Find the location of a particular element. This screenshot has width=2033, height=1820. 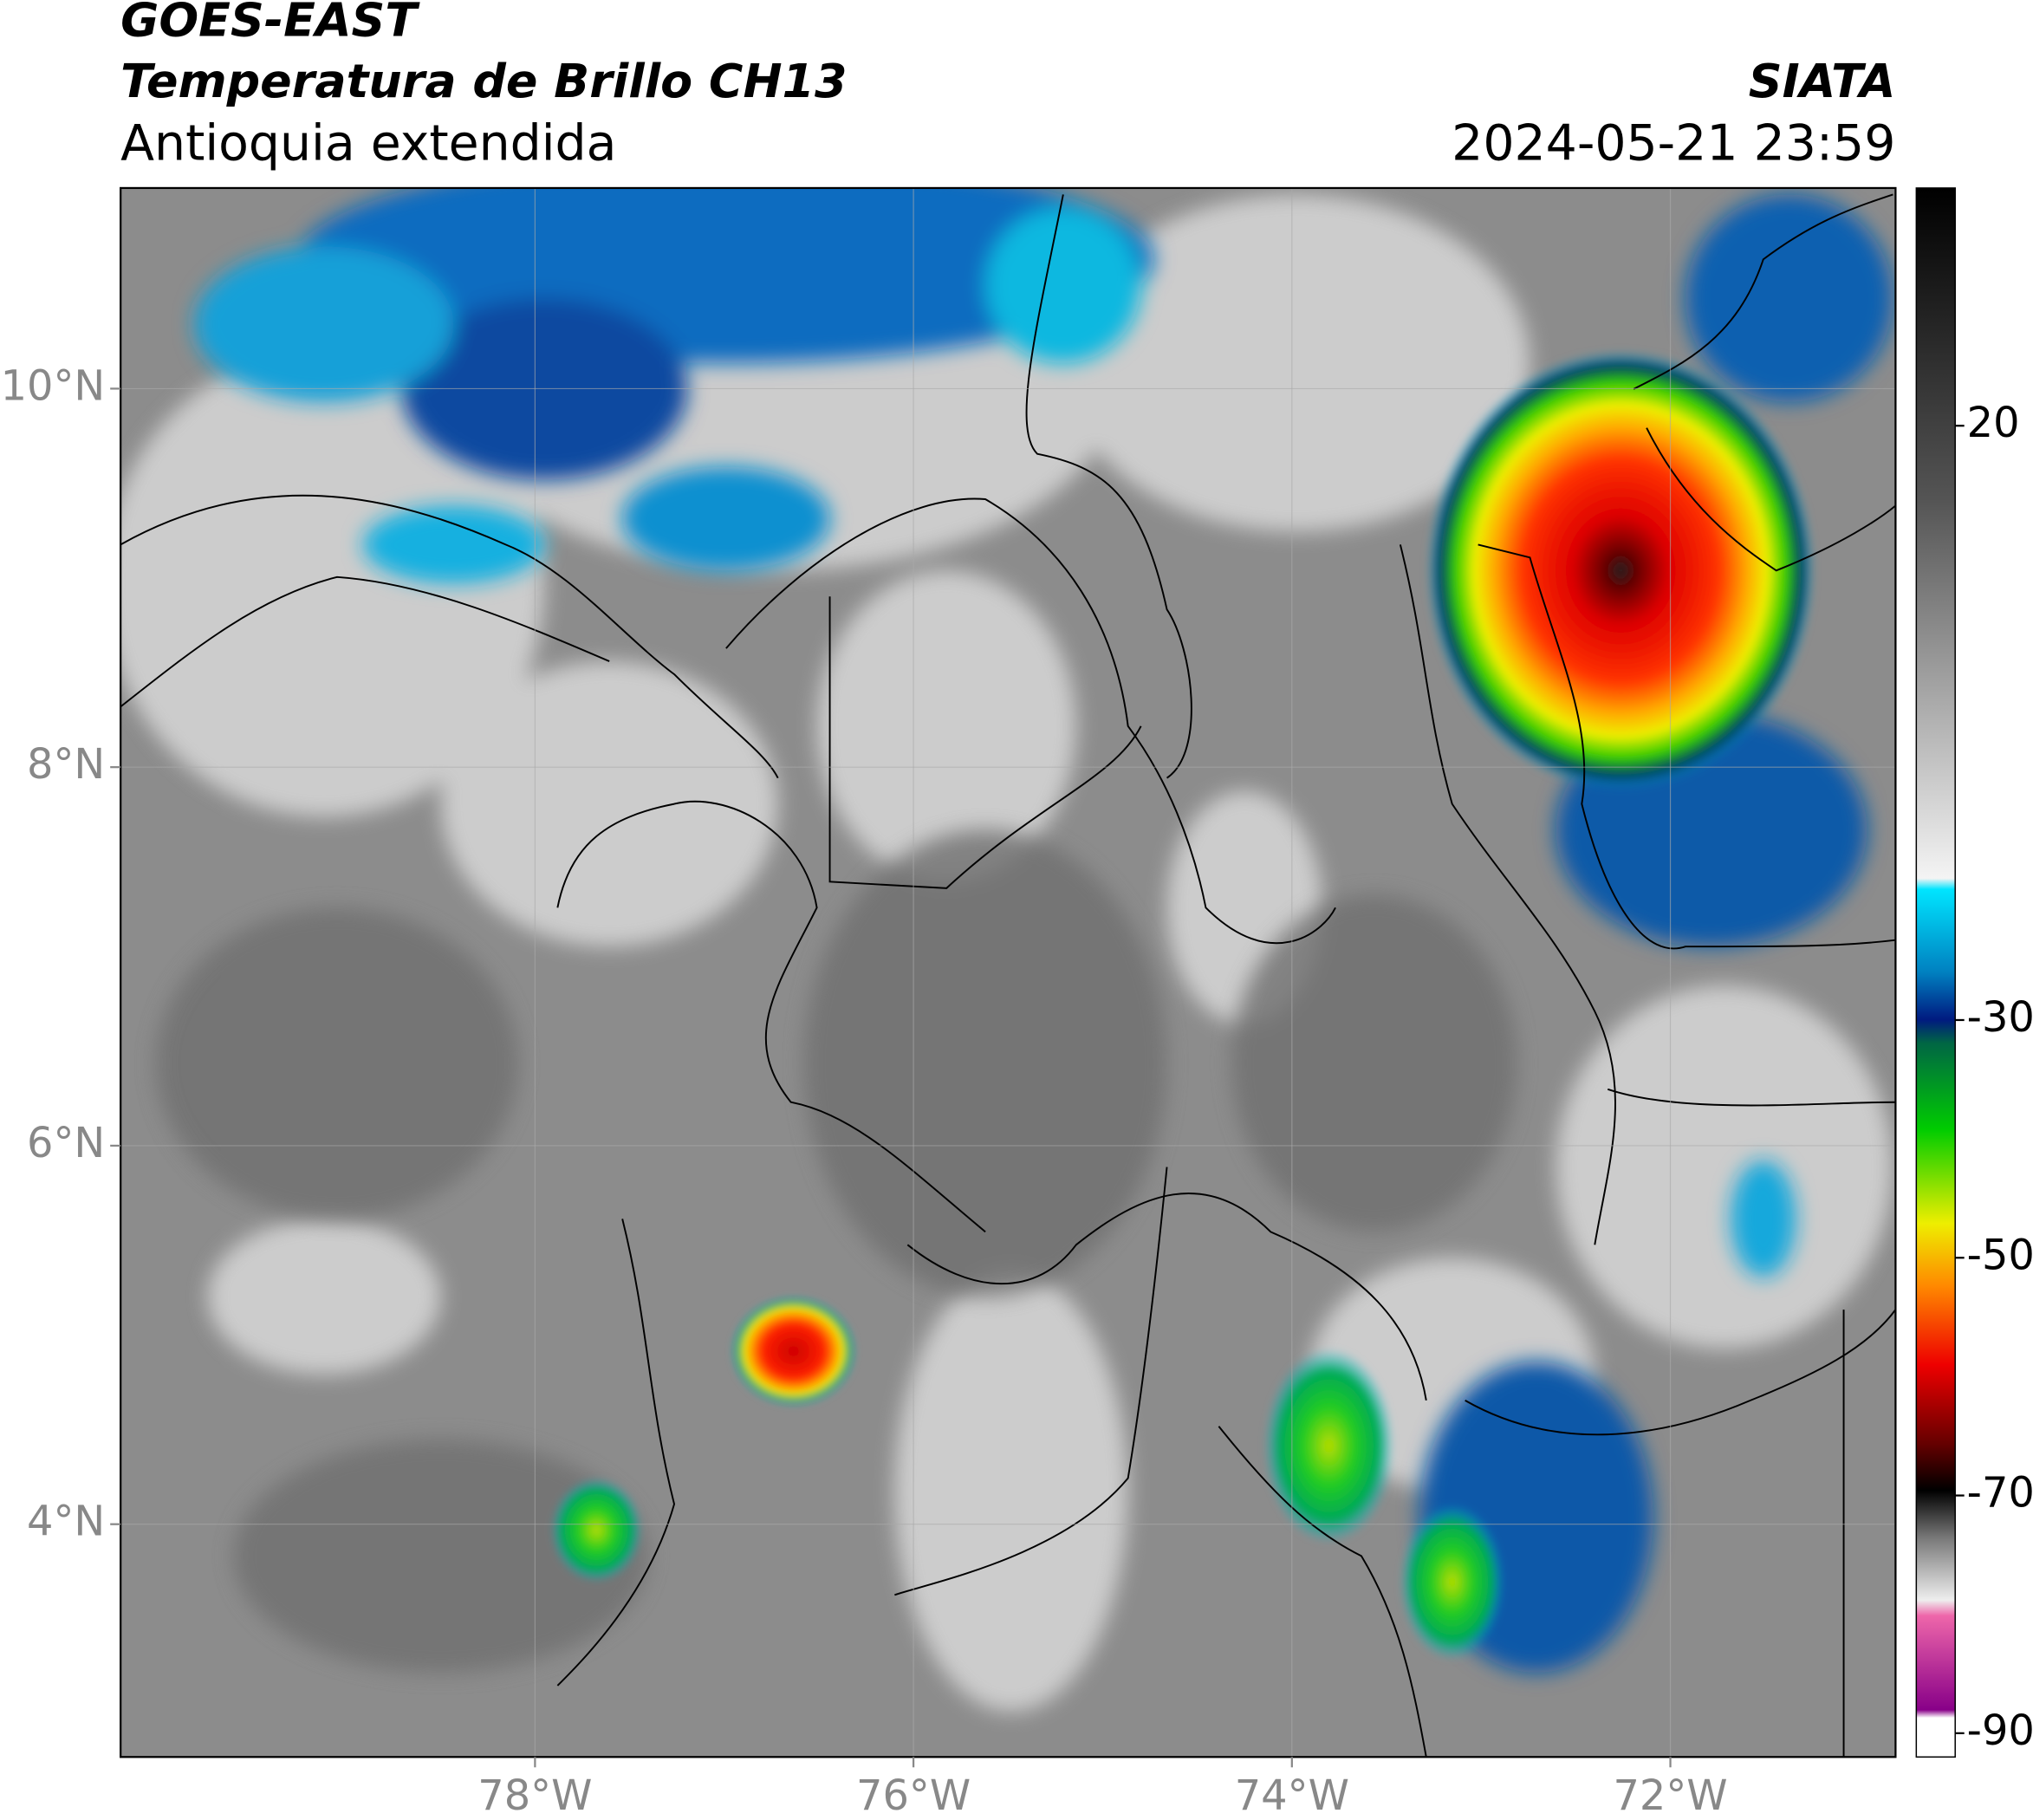

x-tick-label: 74°W is located at coordinates (1292, 1796).